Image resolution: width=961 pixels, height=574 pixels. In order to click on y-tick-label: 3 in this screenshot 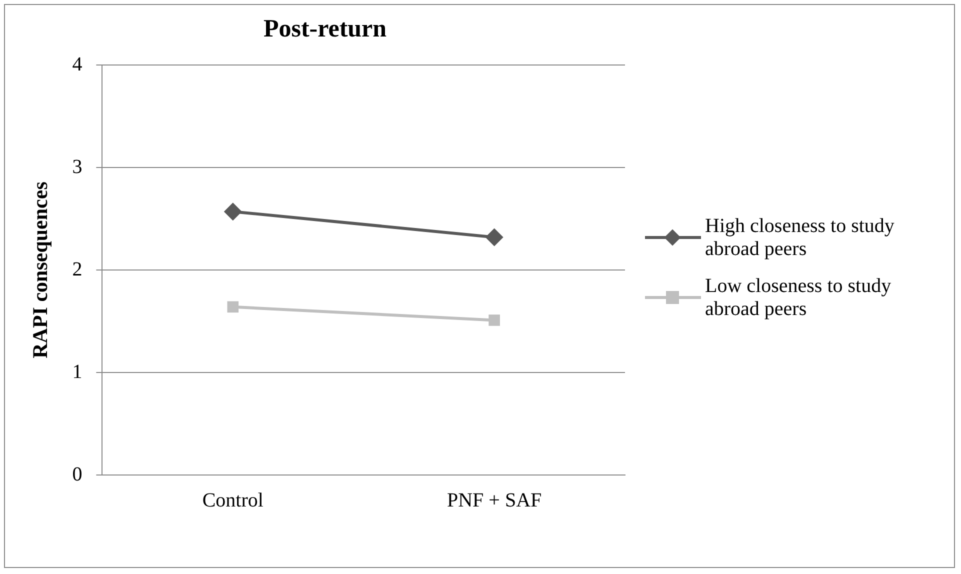, I will do `click(77, 167)`.